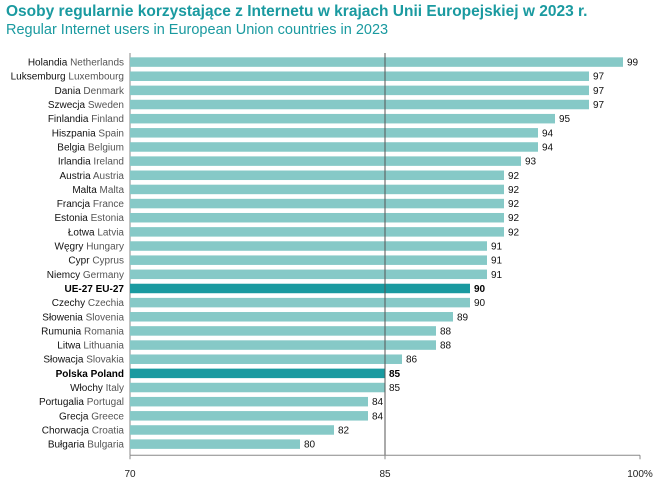 The width and height of the screenshot is (668, 500). Describe the element at coordinates (67, 445) in the screenshot. I see `category-label-pl: Bułgaria` at that location.